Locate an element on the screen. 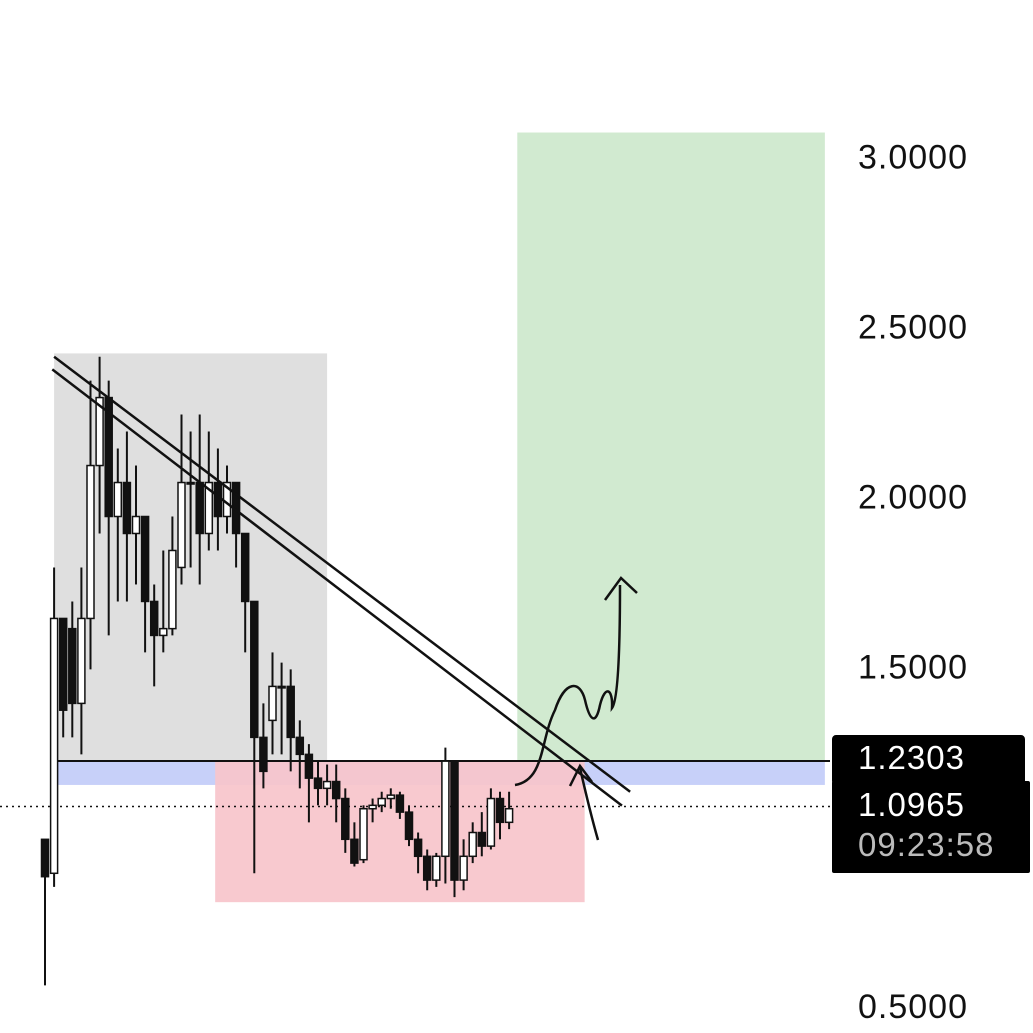 Image resolution: width=1033 pixels, height=1033 pixels. y-tick-label: 1.5000 is located at coordinates (913, 667).